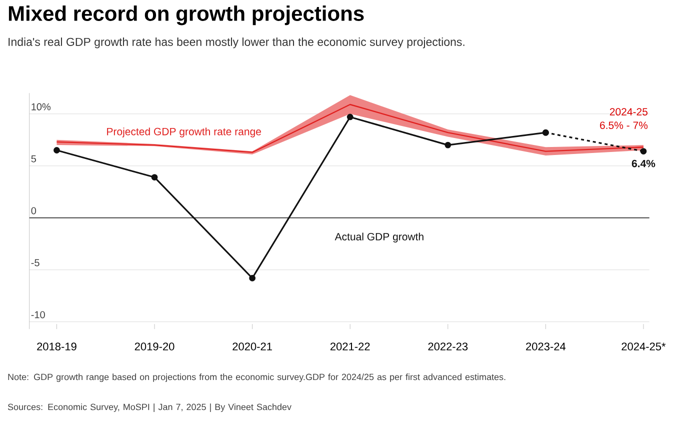  Describe the element at coordinates (33, 210) in the screenshot. I see `y-tick-label: 0` at that location.